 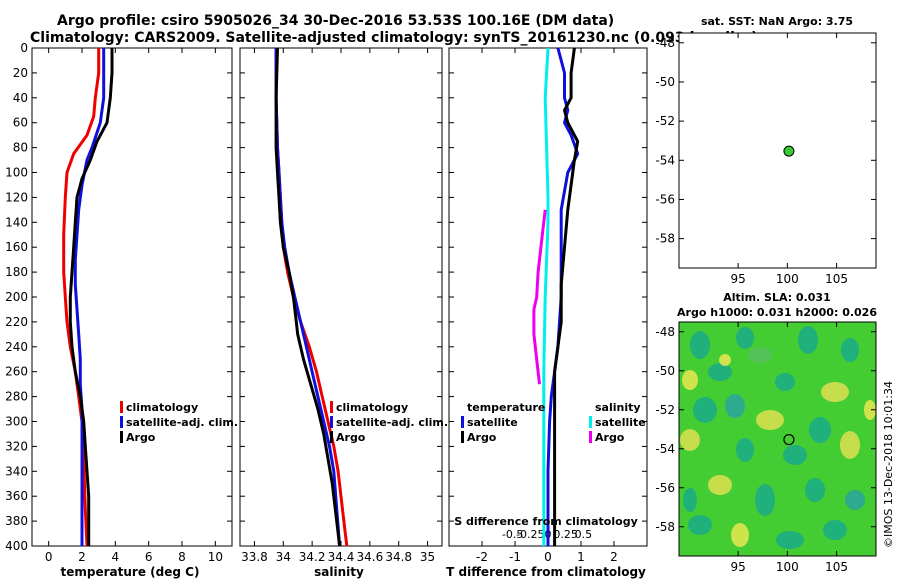 I want to click on y-tick-label: 400, so click(x=16, y=546).